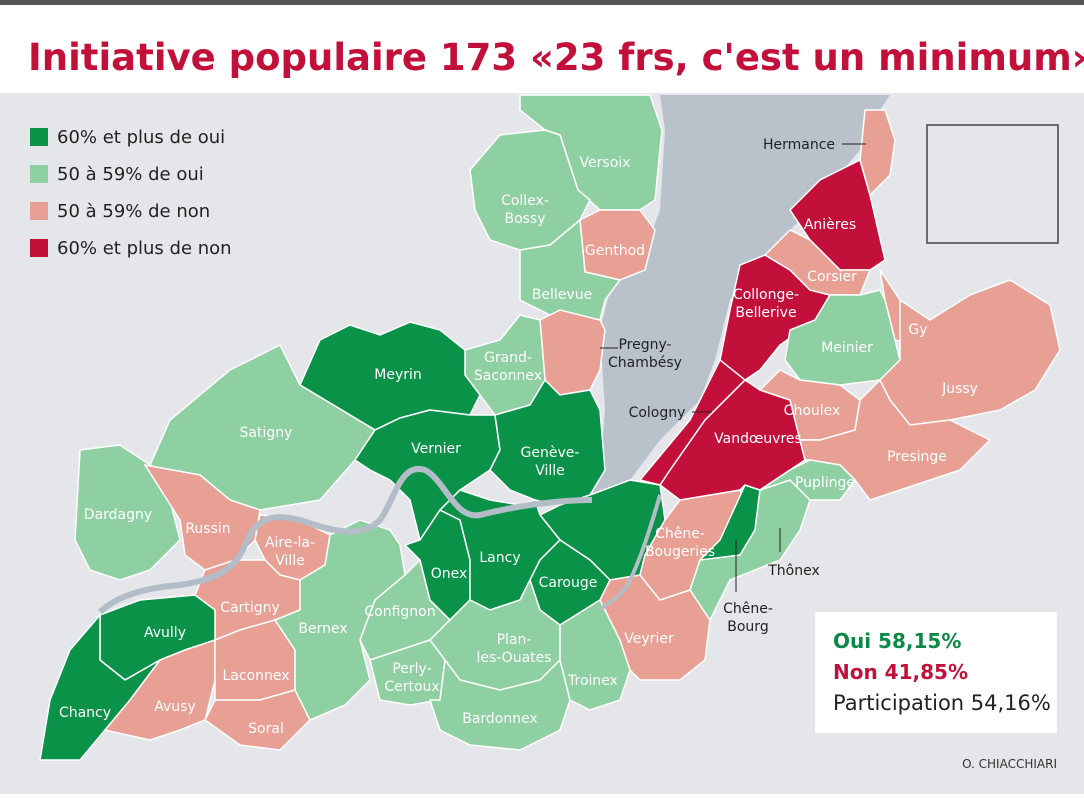  What do you see at coordinates (644, 345) in the screenshot?
I see `commune-label-line: Pregny-` at bounding box center [644, 345].